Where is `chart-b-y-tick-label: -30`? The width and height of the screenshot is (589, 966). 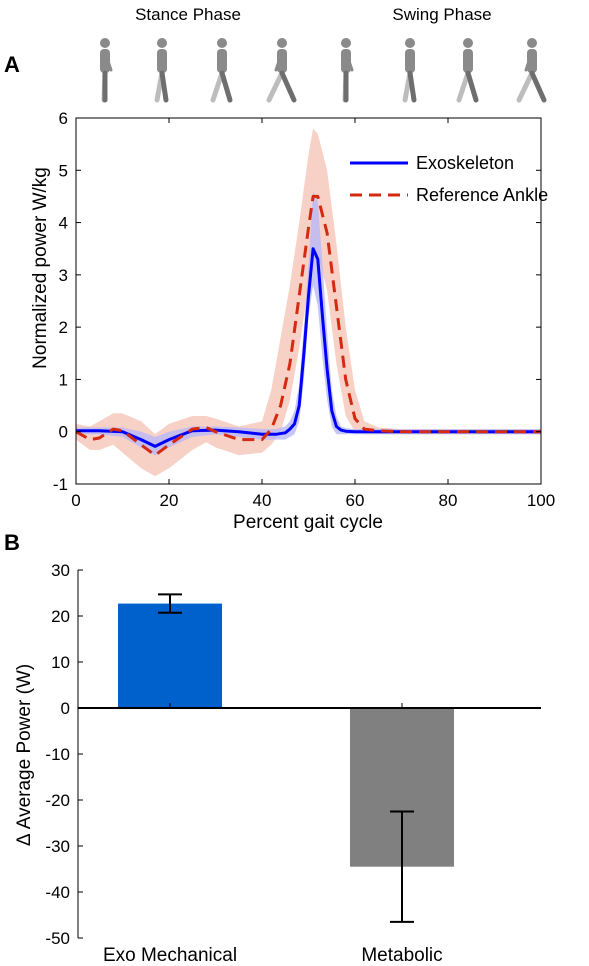
chart-b-y-tick-label: -30 is located at coordinates (57, 846).